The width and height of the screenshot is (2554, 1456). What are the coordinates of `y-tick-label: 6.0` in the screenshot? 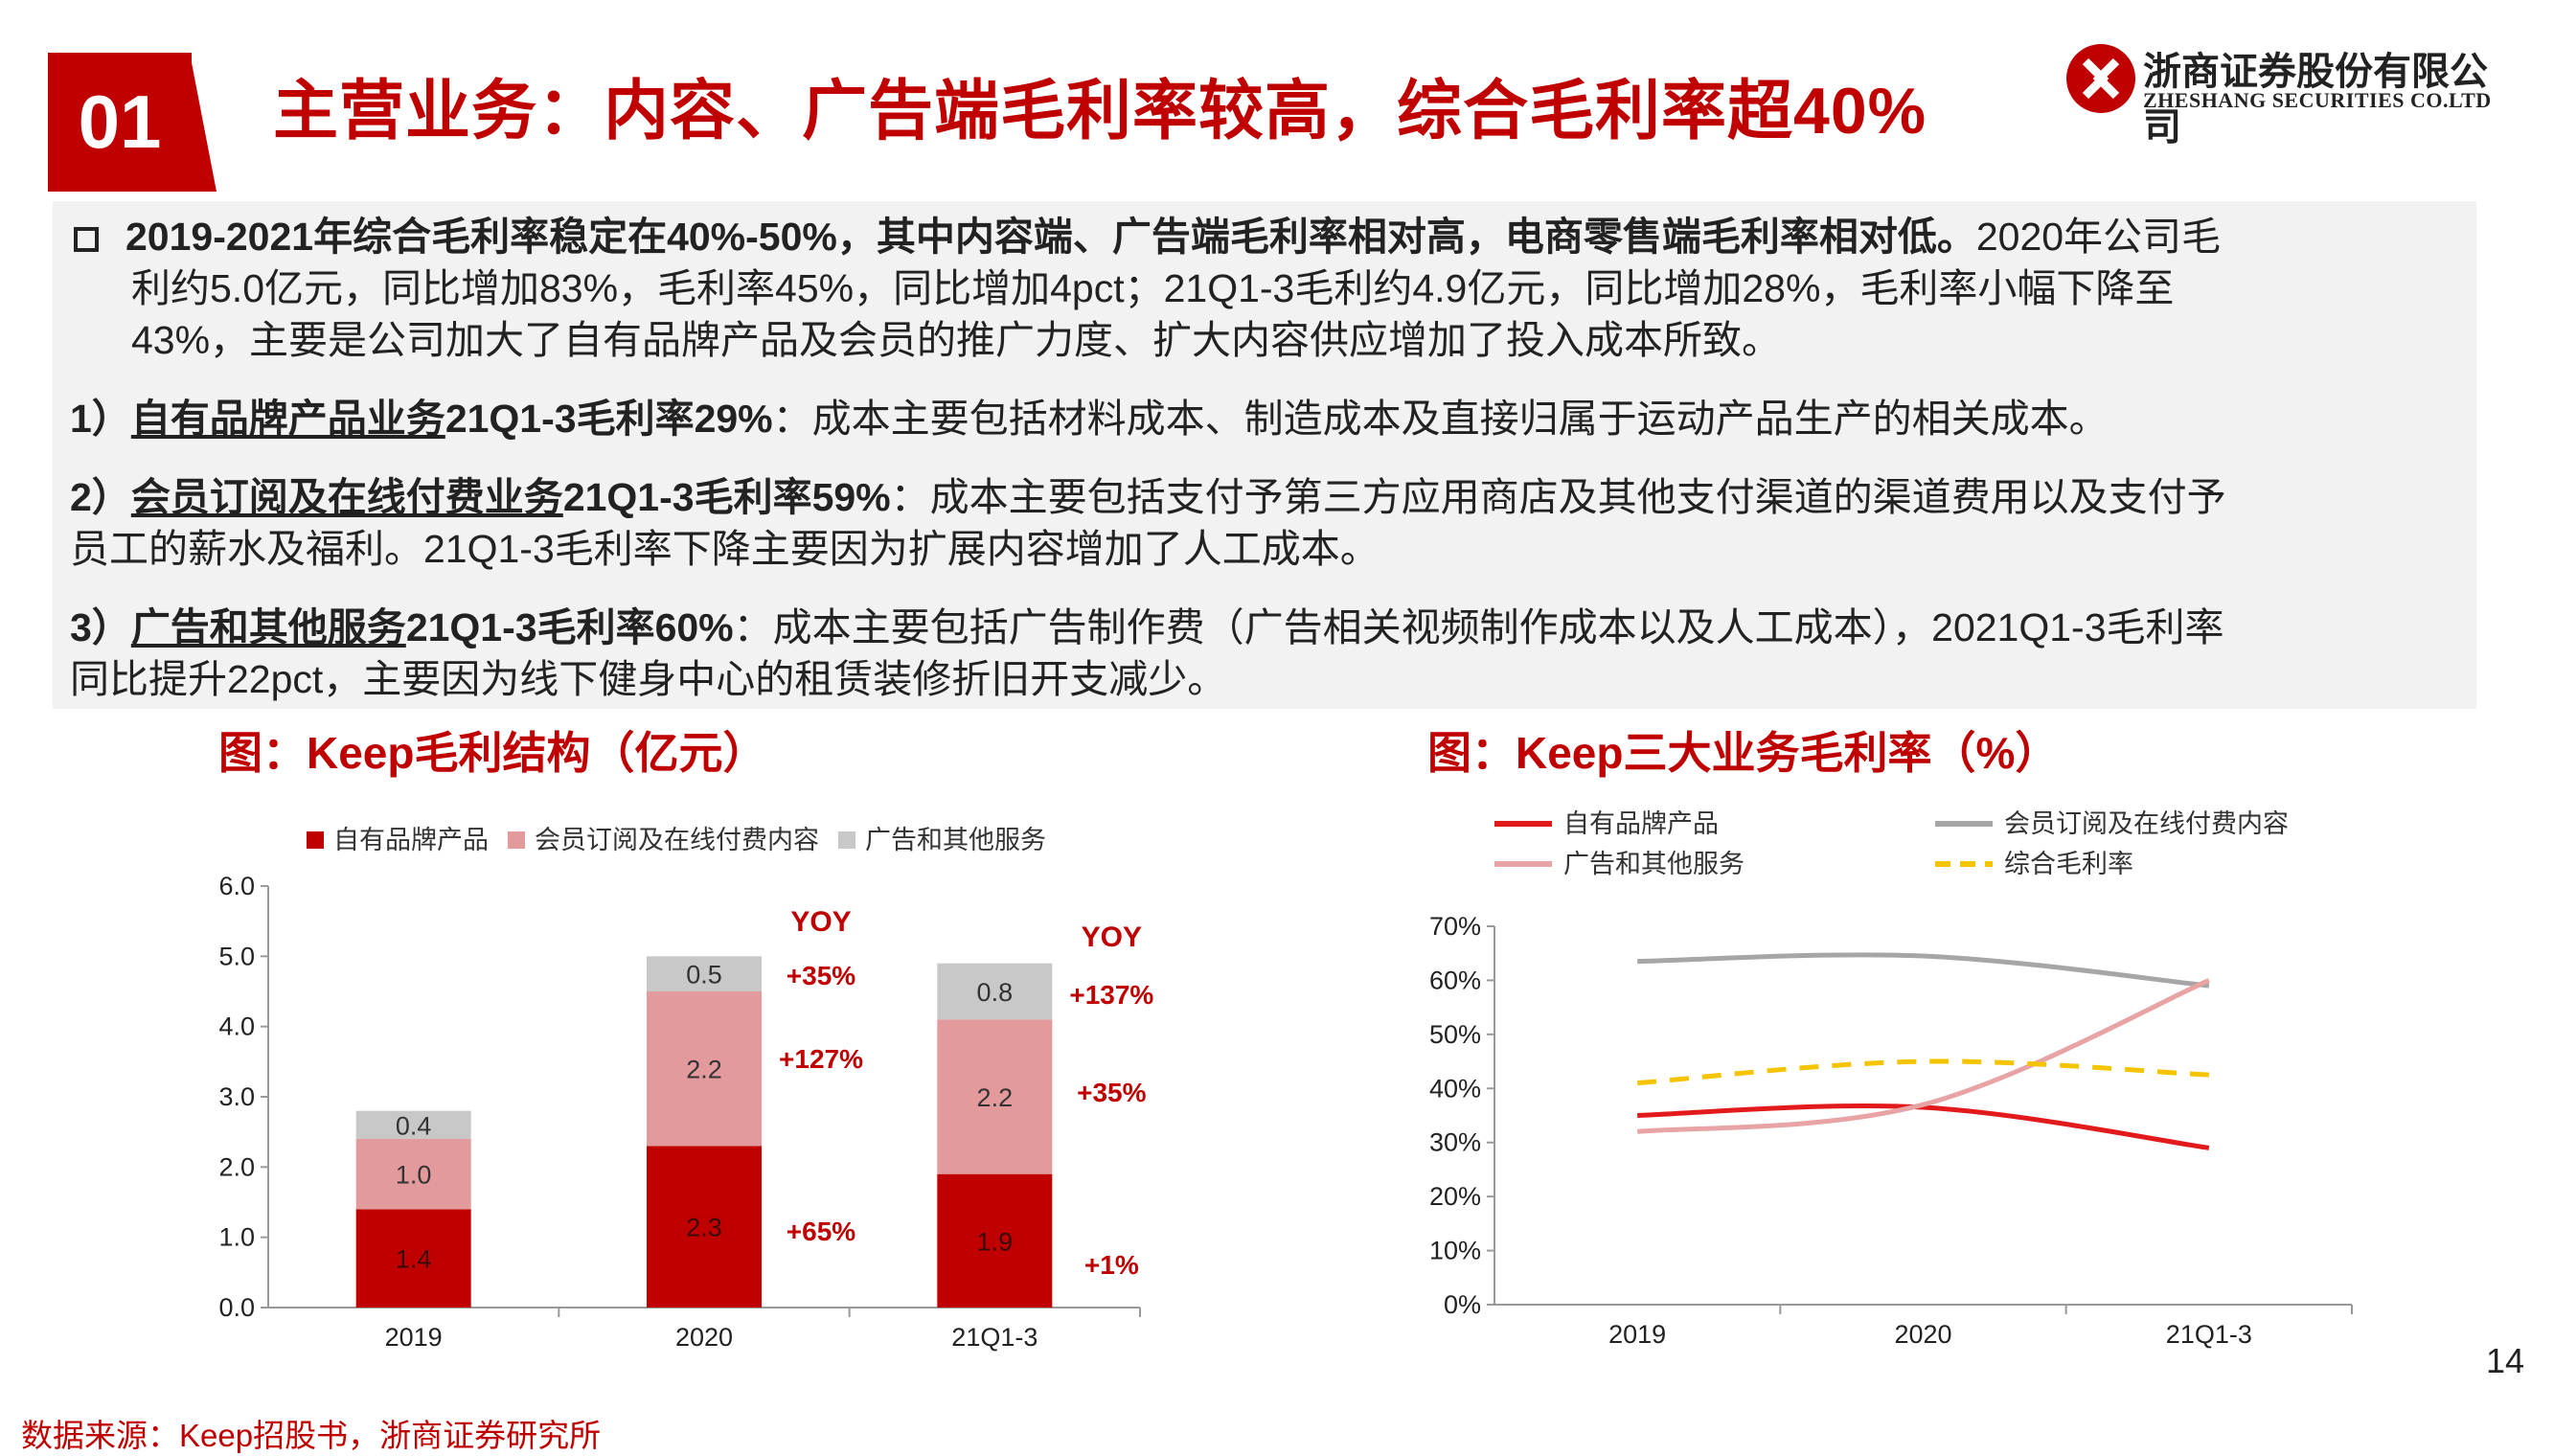 It's located at (236, 886).